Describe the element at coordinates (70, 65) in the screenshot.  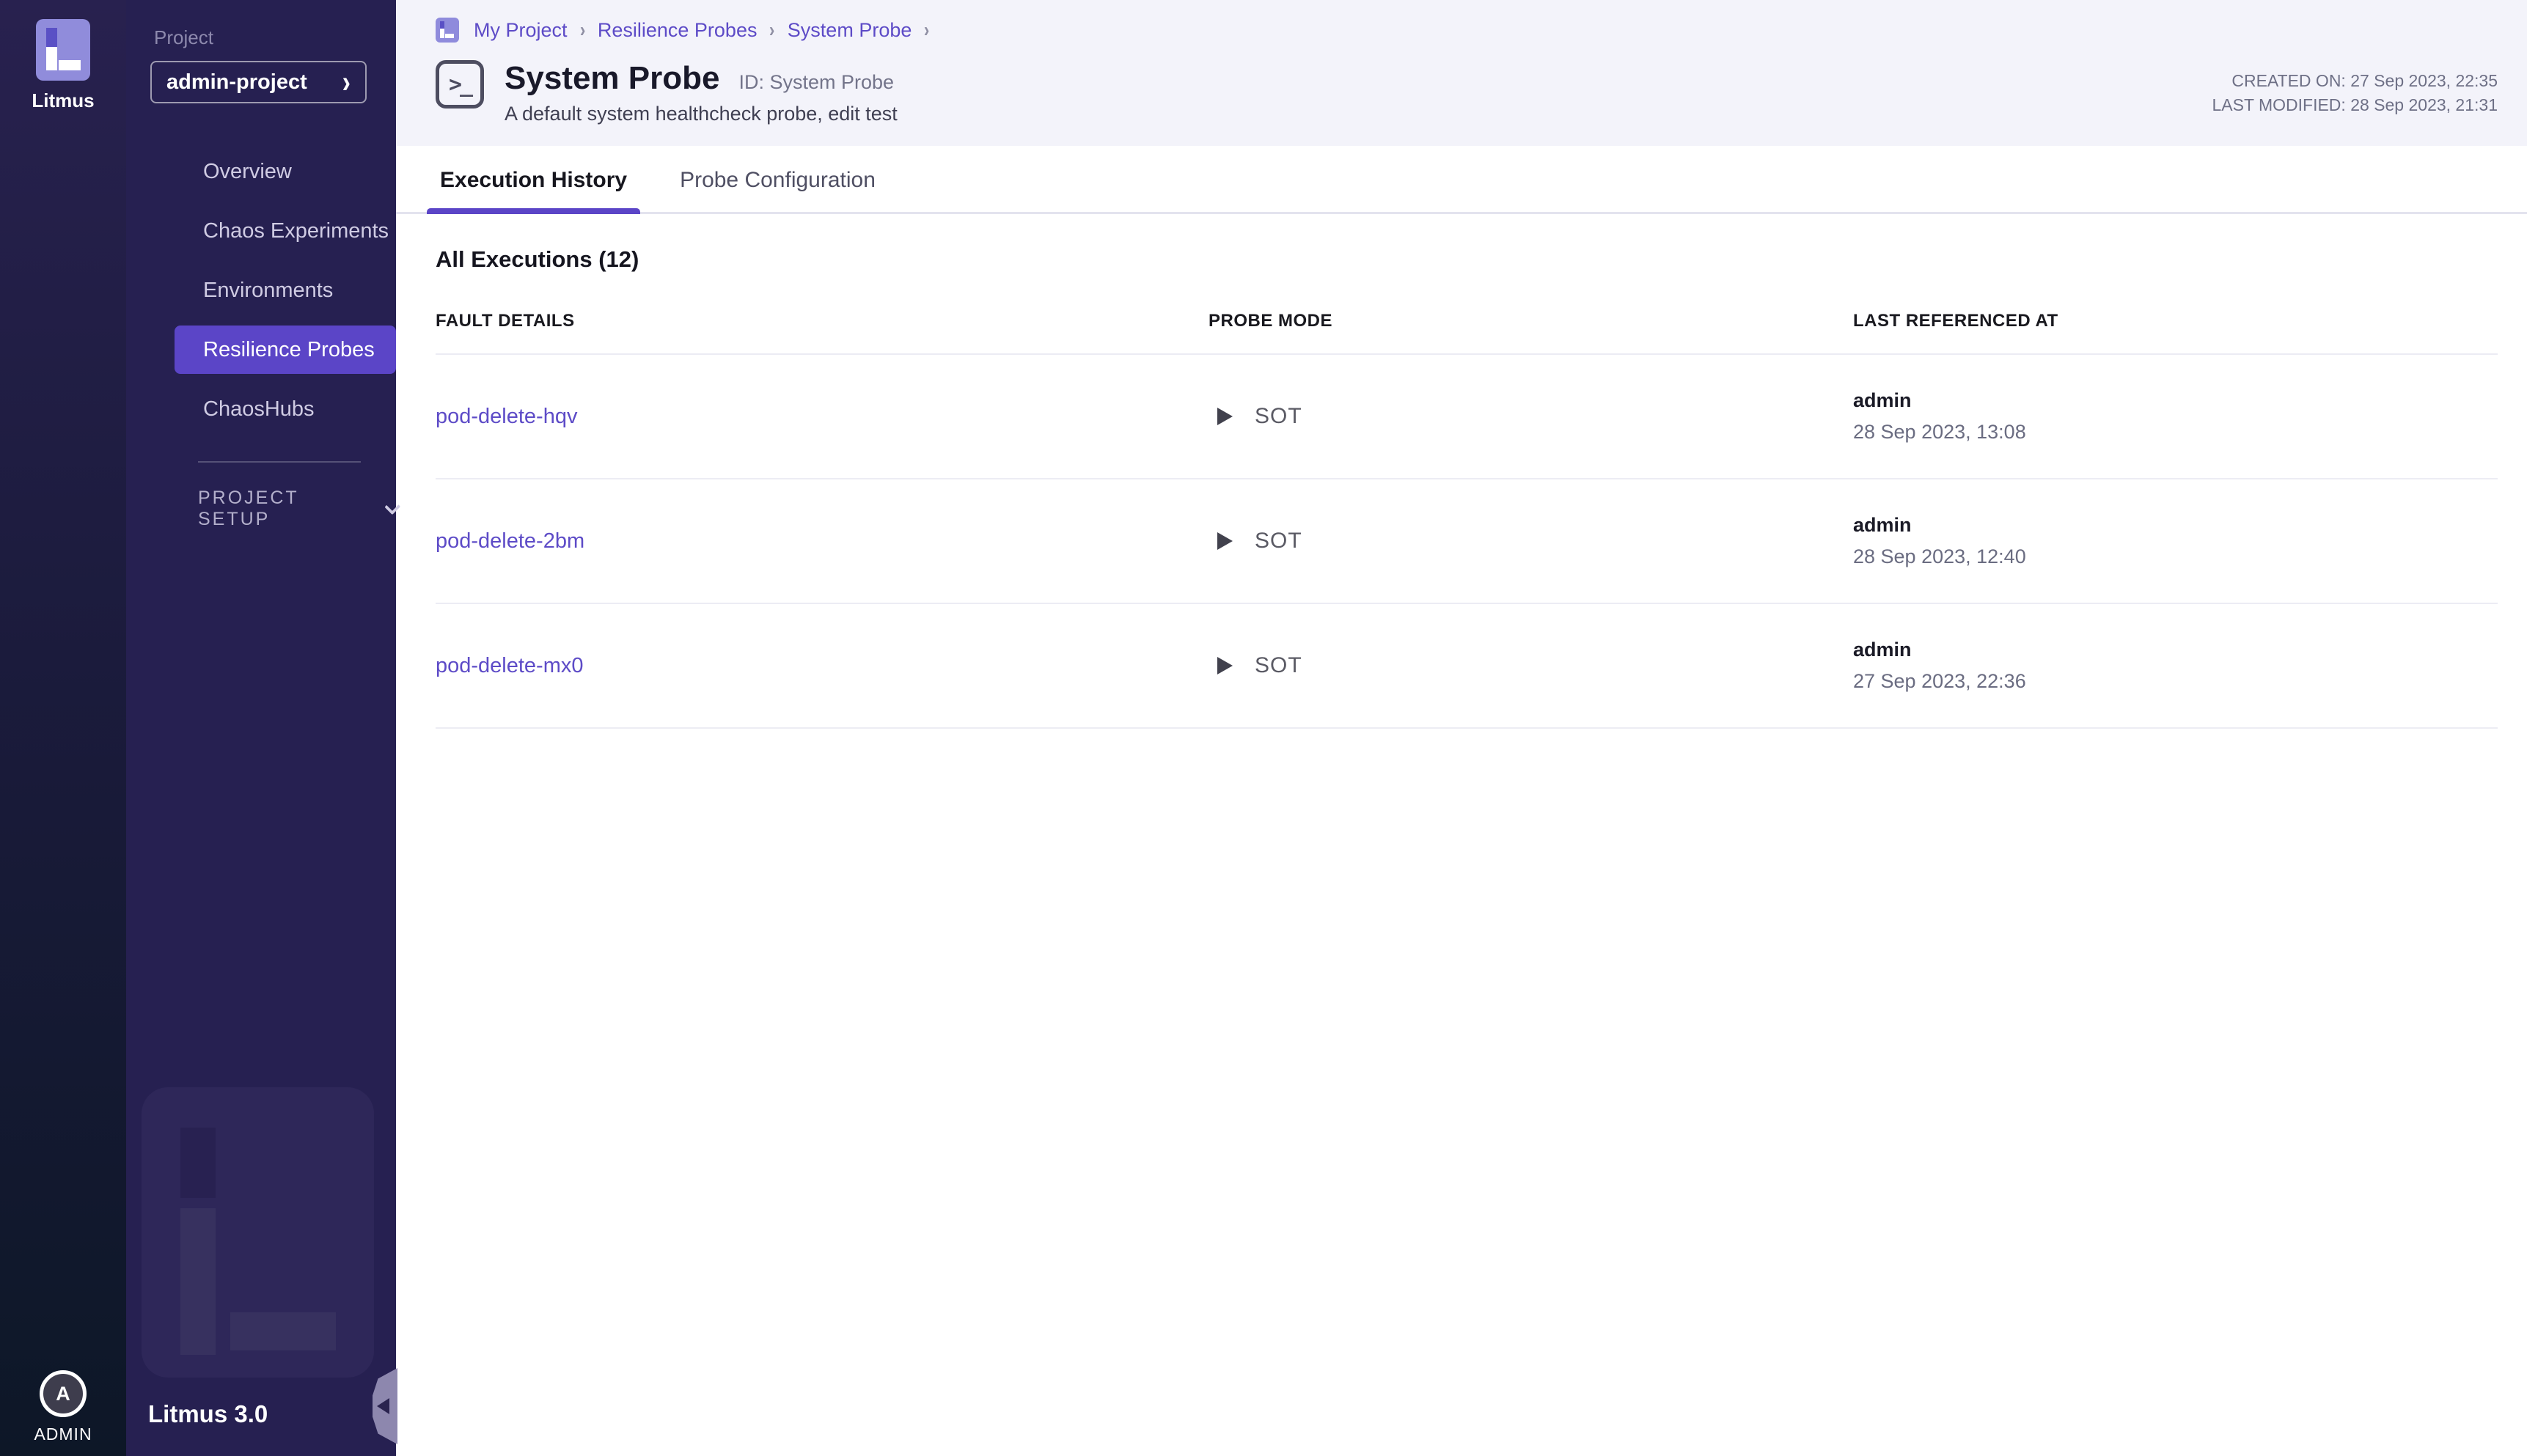
I see `logo-hbar` at that location.